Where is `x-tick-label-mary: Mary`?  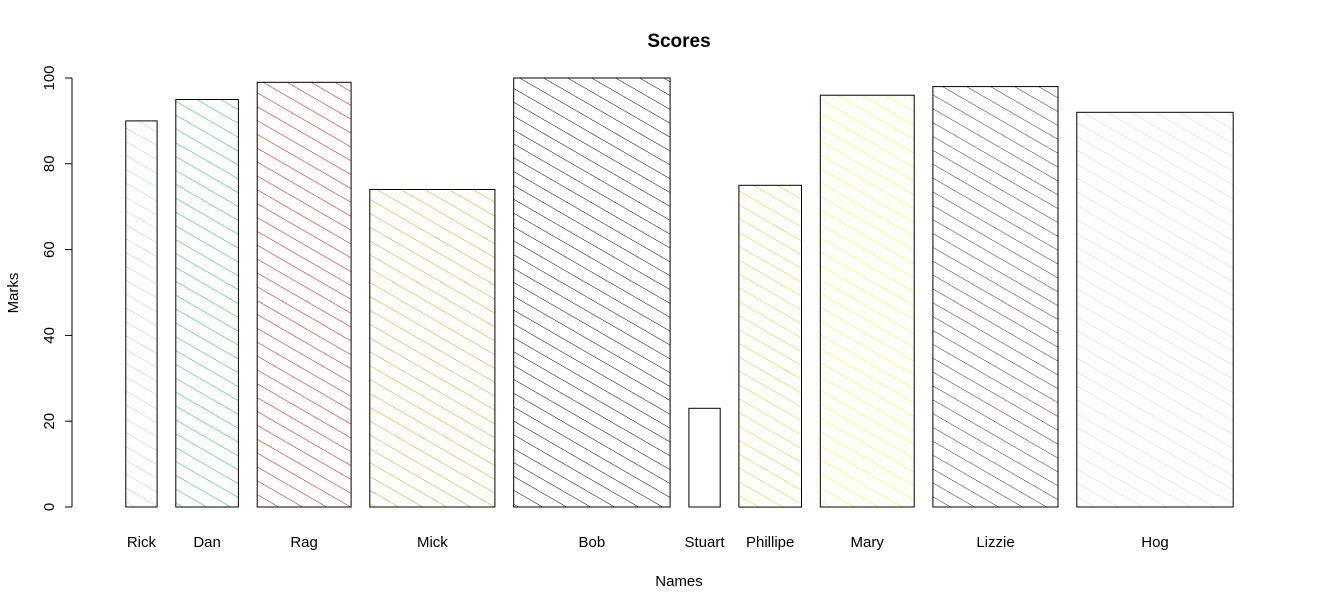
x-tick-label-mary: Mary is located at coordinates (868, 542).